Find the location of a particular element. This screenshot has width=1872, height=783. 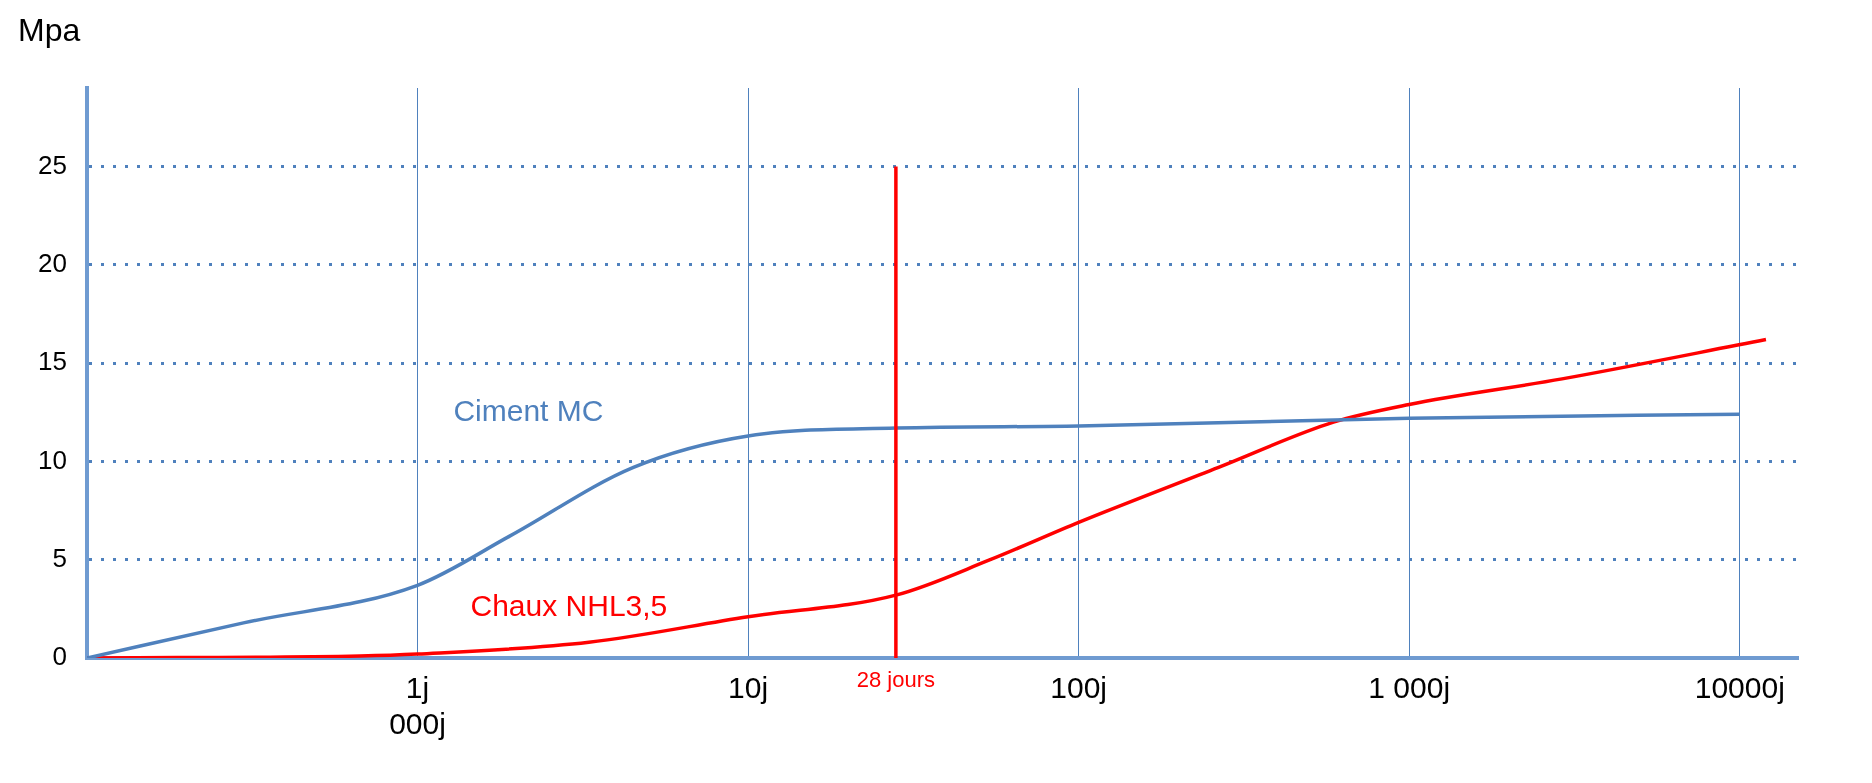

y-tick-label: 5 is located at coordinates (59, 557).